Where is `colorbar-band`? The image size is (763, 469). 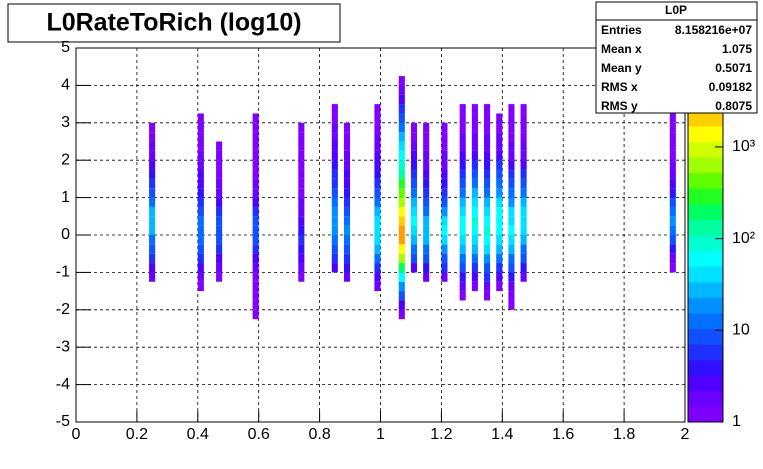
colorbar-band is located at coordinates (705, 305).